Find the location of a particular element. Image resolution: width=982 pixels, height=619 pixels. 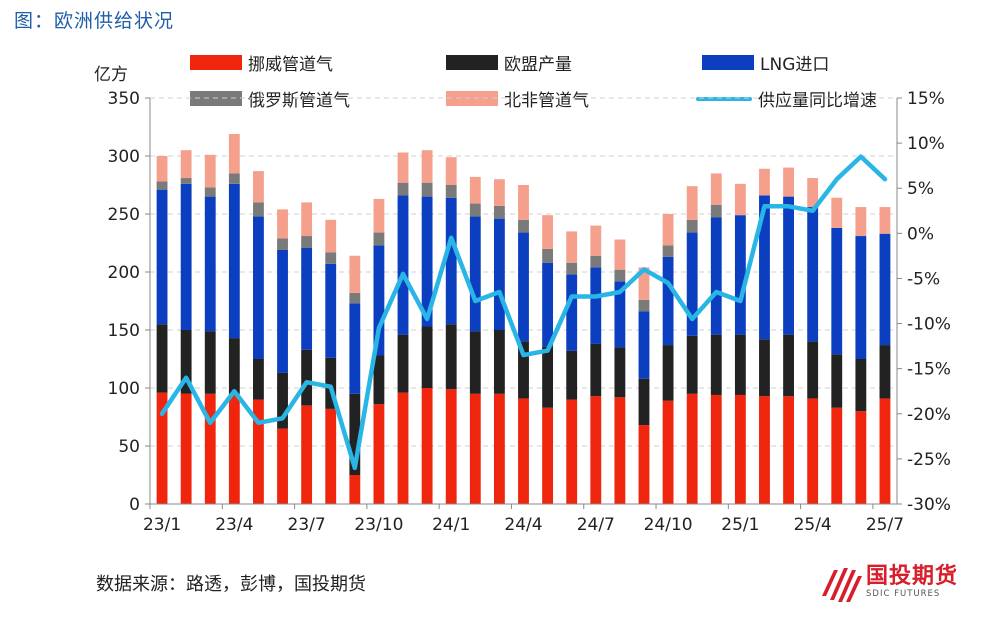

y-tick-label: 250 is located at coordinates (124, 215).